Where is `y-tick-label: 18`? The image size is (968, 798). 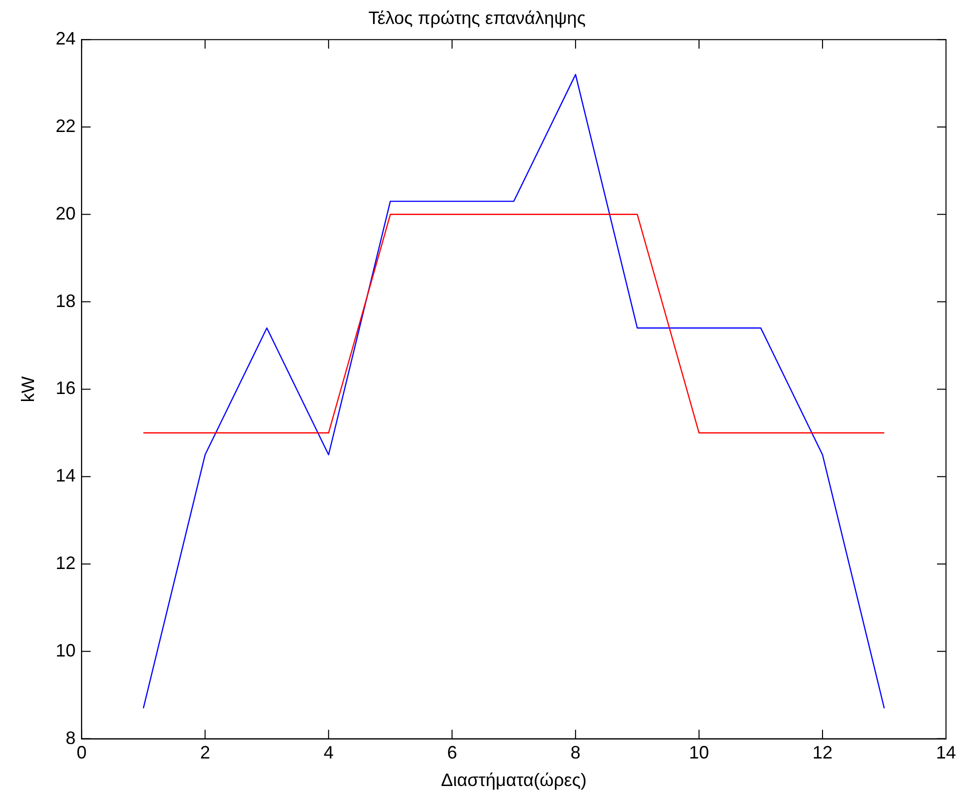 y-tick-label: 18 is located at coordinates (66, 300).